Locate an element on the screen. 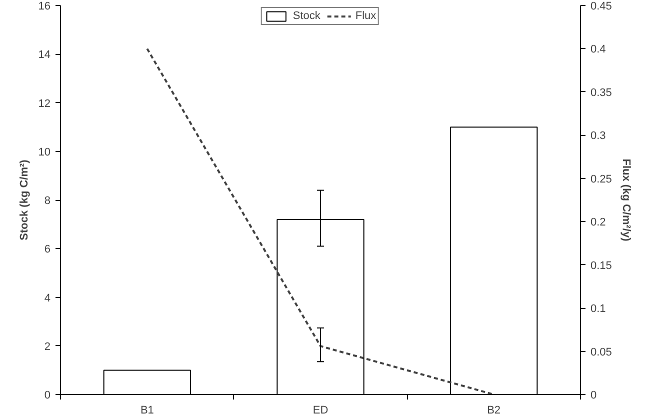 The width and height of the screenshot is (650, 419). y2-axis-title: Flux (kg C/m²/y) is located at coordinates (626, 200).